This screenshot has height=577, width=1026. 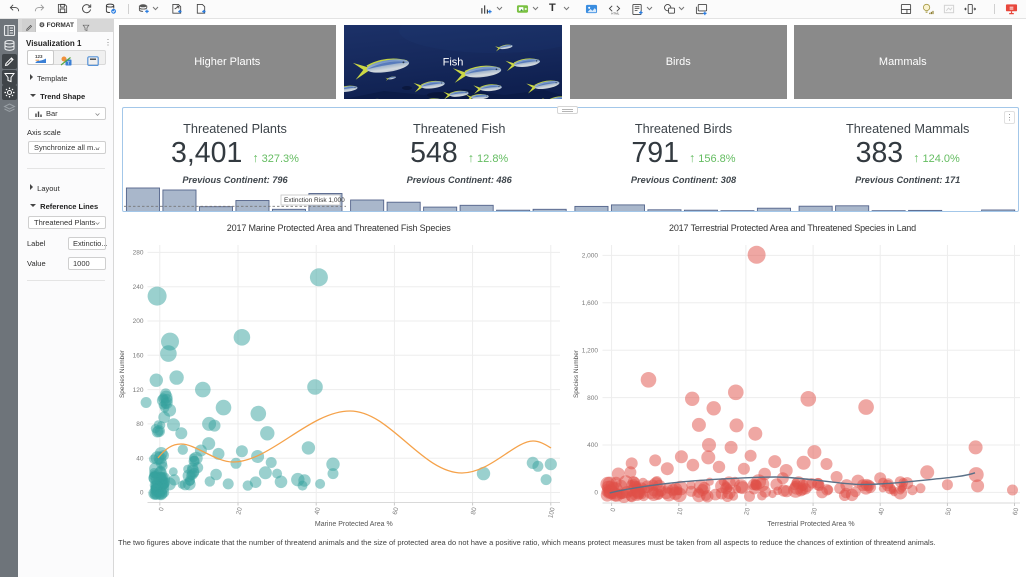 What do you see at coordinates (949, 511) in the screenshot?
I see `svg-text: 50` at bounding box center [949, 511].